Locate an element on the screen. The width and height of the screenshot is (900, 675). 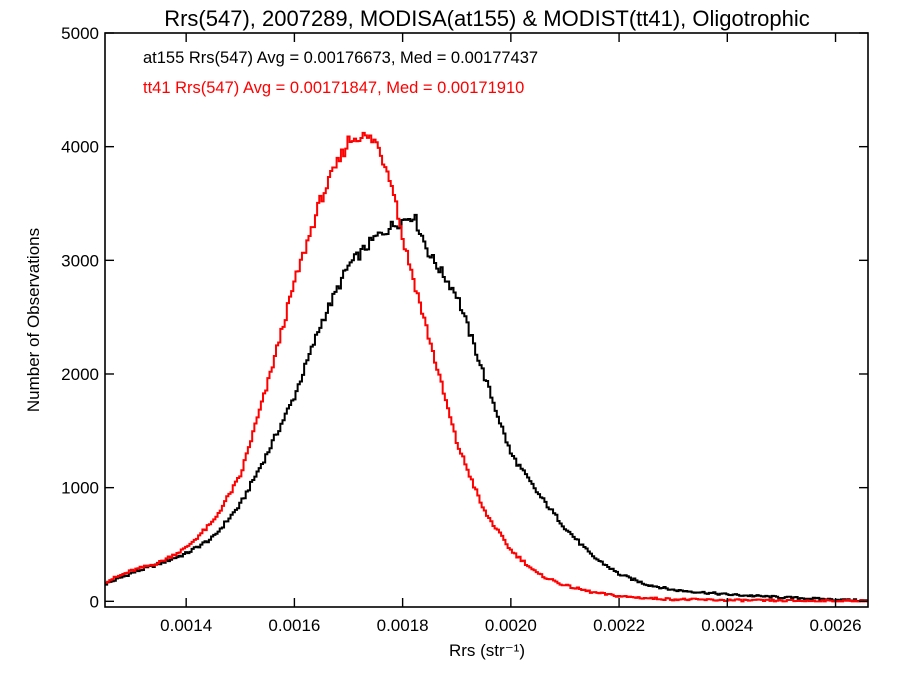
y-tick-label: 1000 is located at coordinates (80, 488).